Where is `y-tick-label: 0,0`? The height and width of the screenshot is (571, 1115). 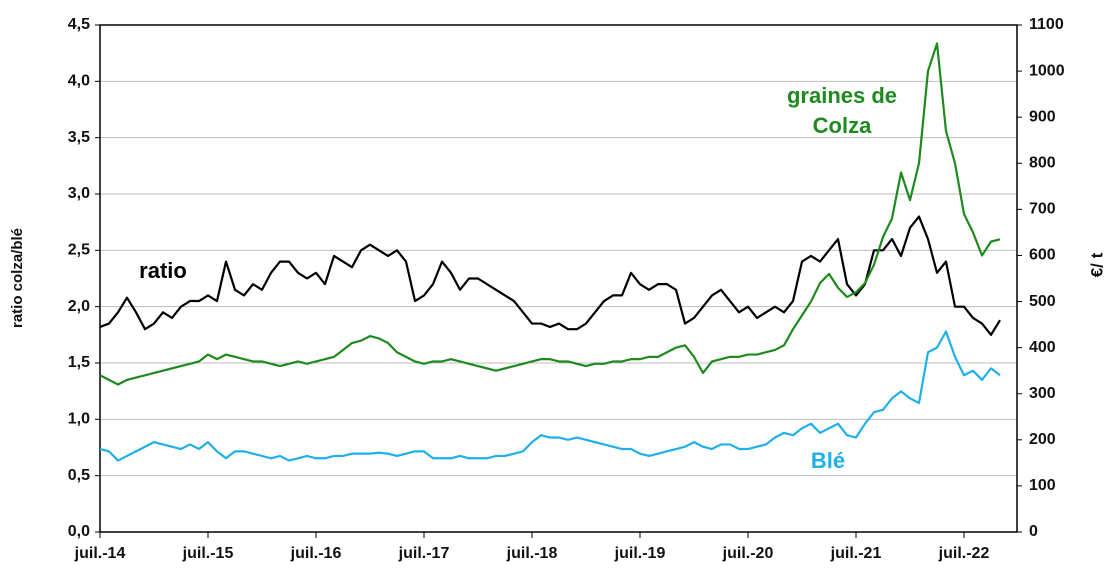 y-tick-label: 0,0 is located at coordinates (79, 531).